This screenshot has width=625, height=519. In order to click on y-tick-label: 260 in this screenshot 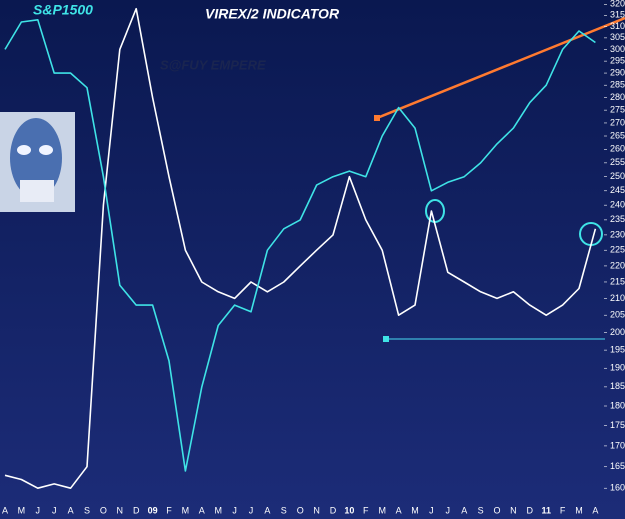, I will do `click(617, 149)`.